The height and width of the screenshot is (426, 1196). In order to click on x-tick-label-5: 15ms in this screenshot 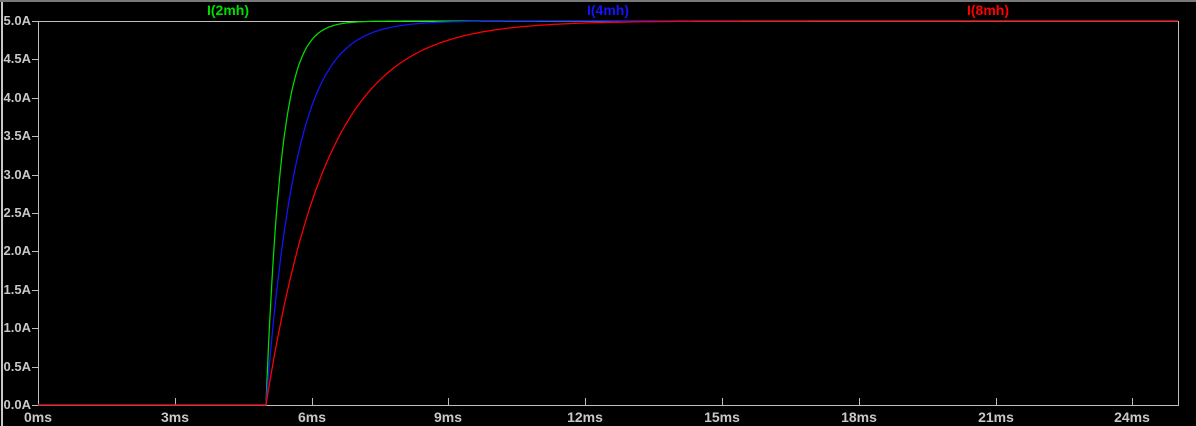, I will do `click(722, 417)`.